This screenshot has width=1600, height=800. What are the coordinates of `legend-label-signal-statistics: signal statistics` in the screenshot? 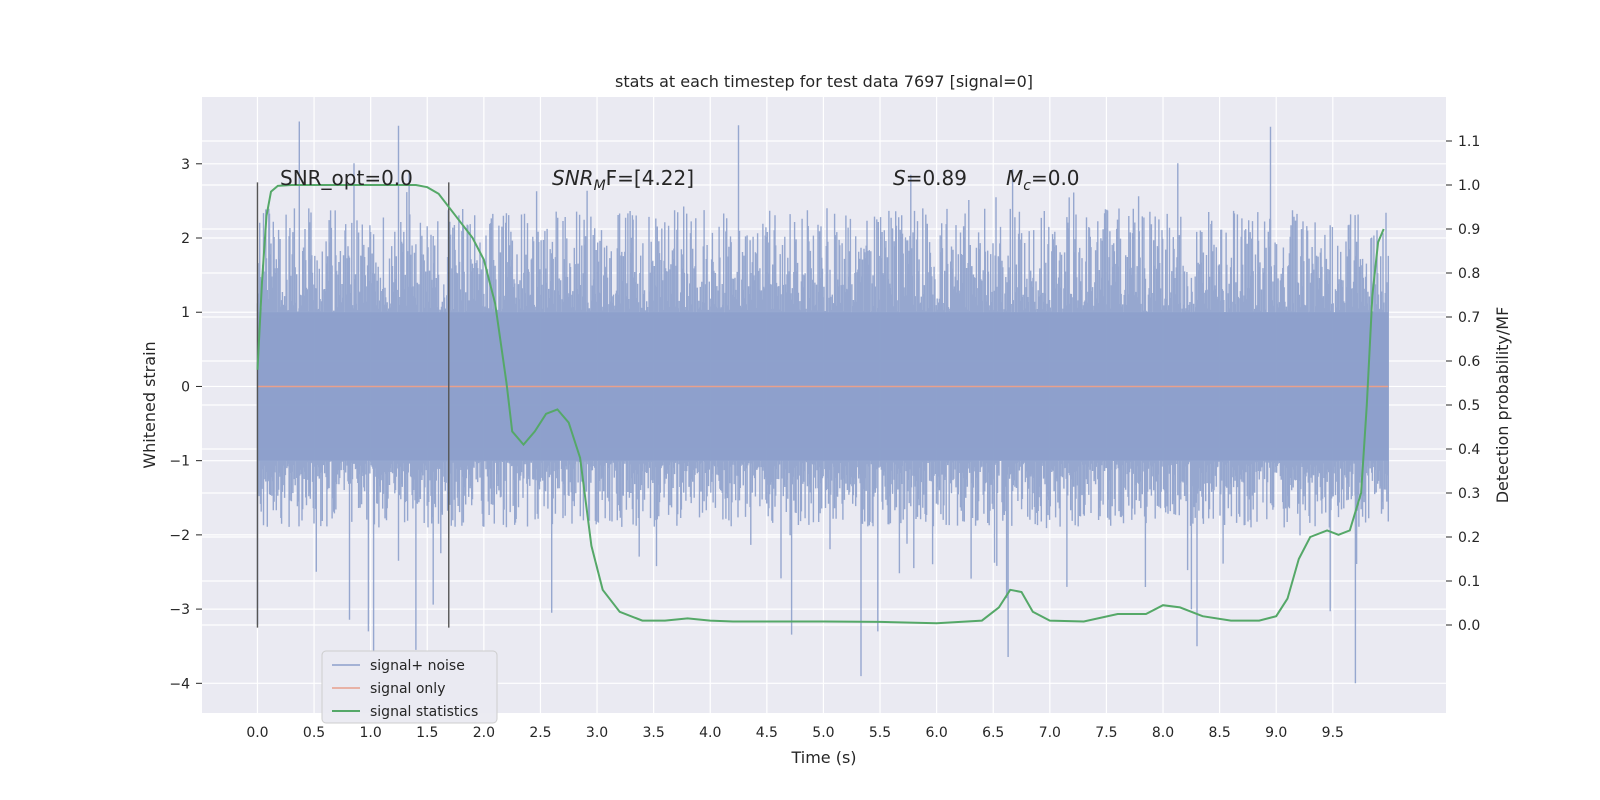 It's located at (424, 712).